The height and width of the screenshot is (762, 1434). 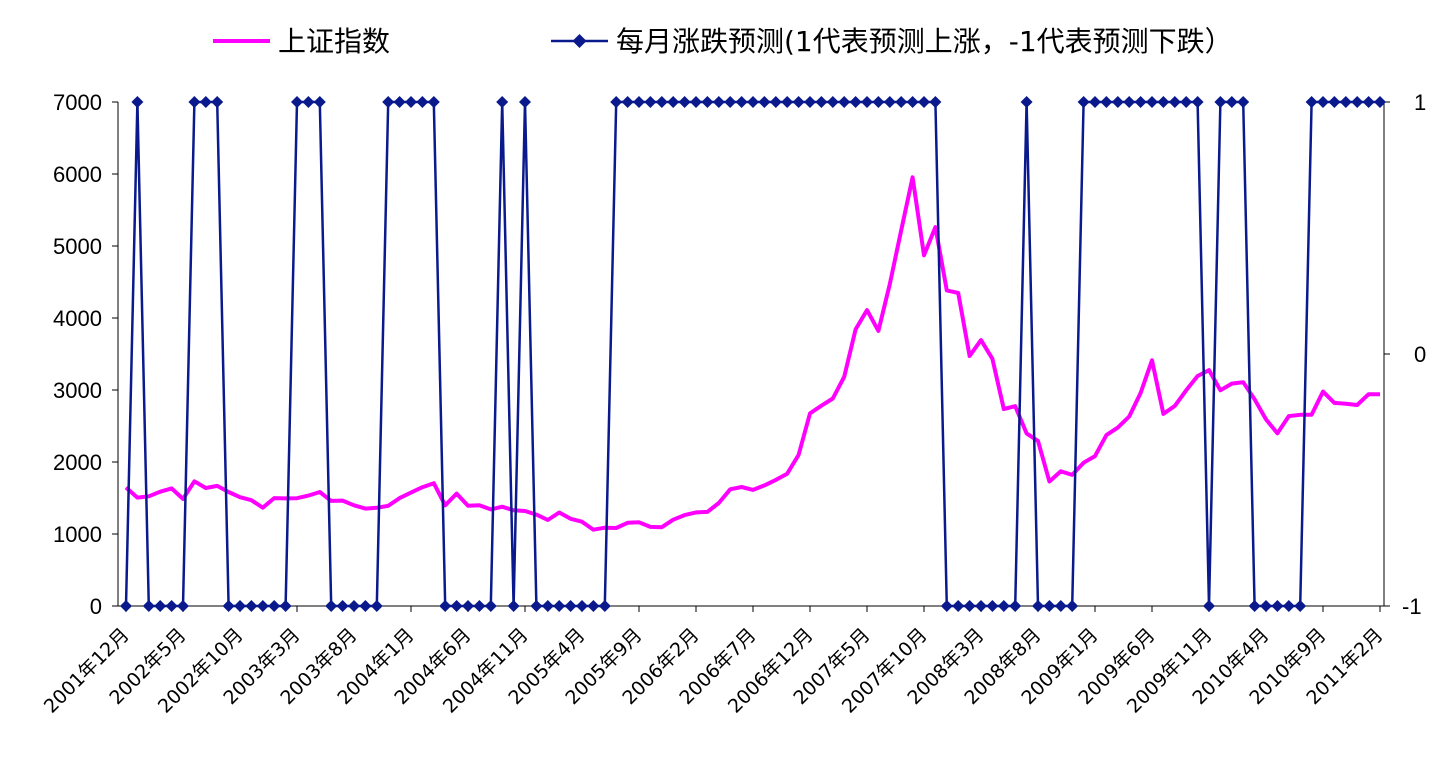 I want to click on y-left-tick-label: 4000, so click(x=77, y=318).